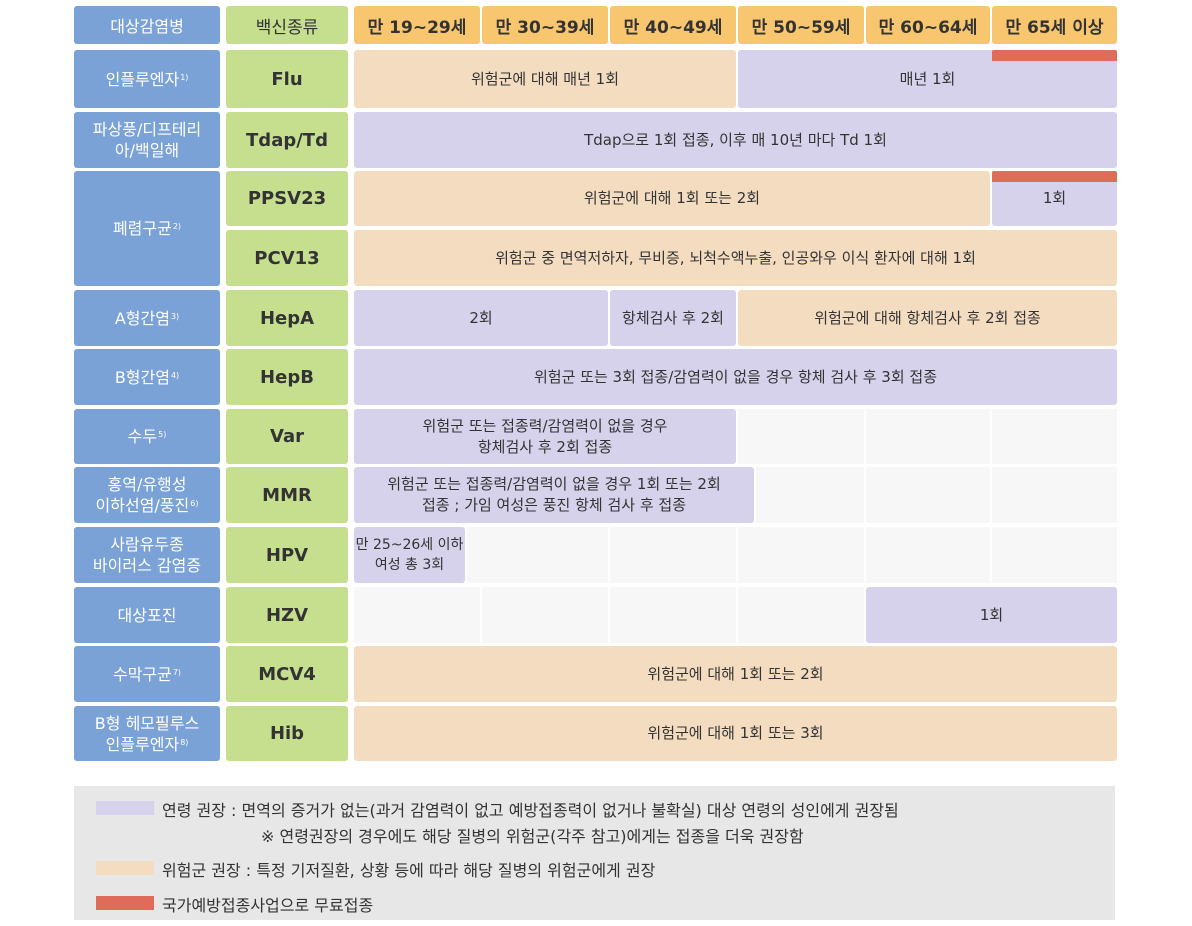 The image size is (1192, 926). I want to click on legend-swatch-risk-recommended, so click(125, 868).